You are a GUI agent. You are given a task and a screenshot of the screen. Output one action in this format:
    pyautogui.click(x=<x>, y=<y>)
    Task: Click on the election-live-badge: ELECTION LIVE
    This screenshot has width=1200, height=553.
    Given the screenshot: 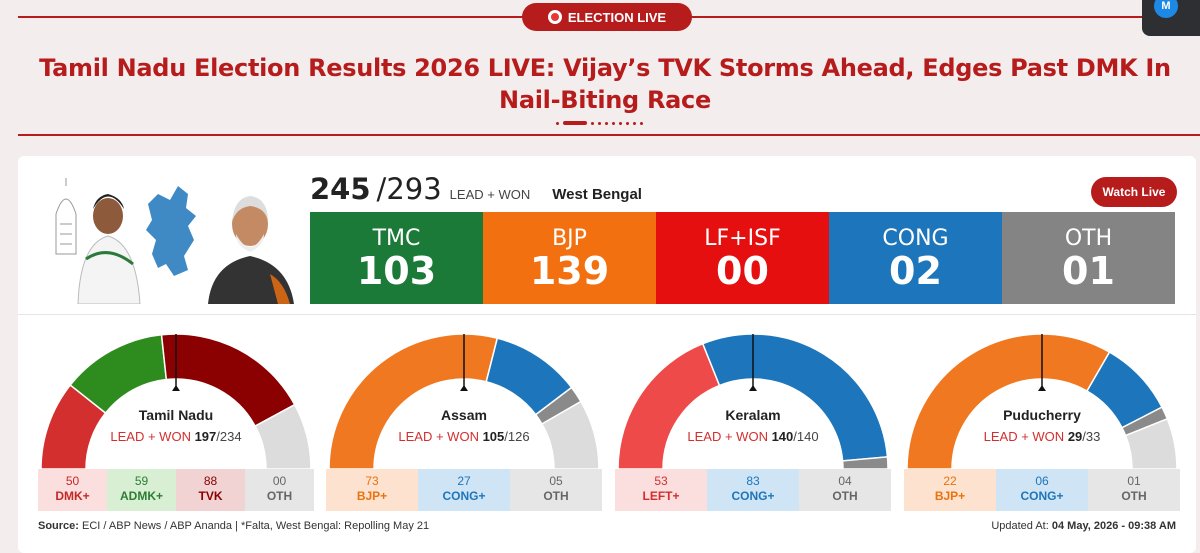 What is the action you would take?
    pyautogui.click(x=607, y=17)
    